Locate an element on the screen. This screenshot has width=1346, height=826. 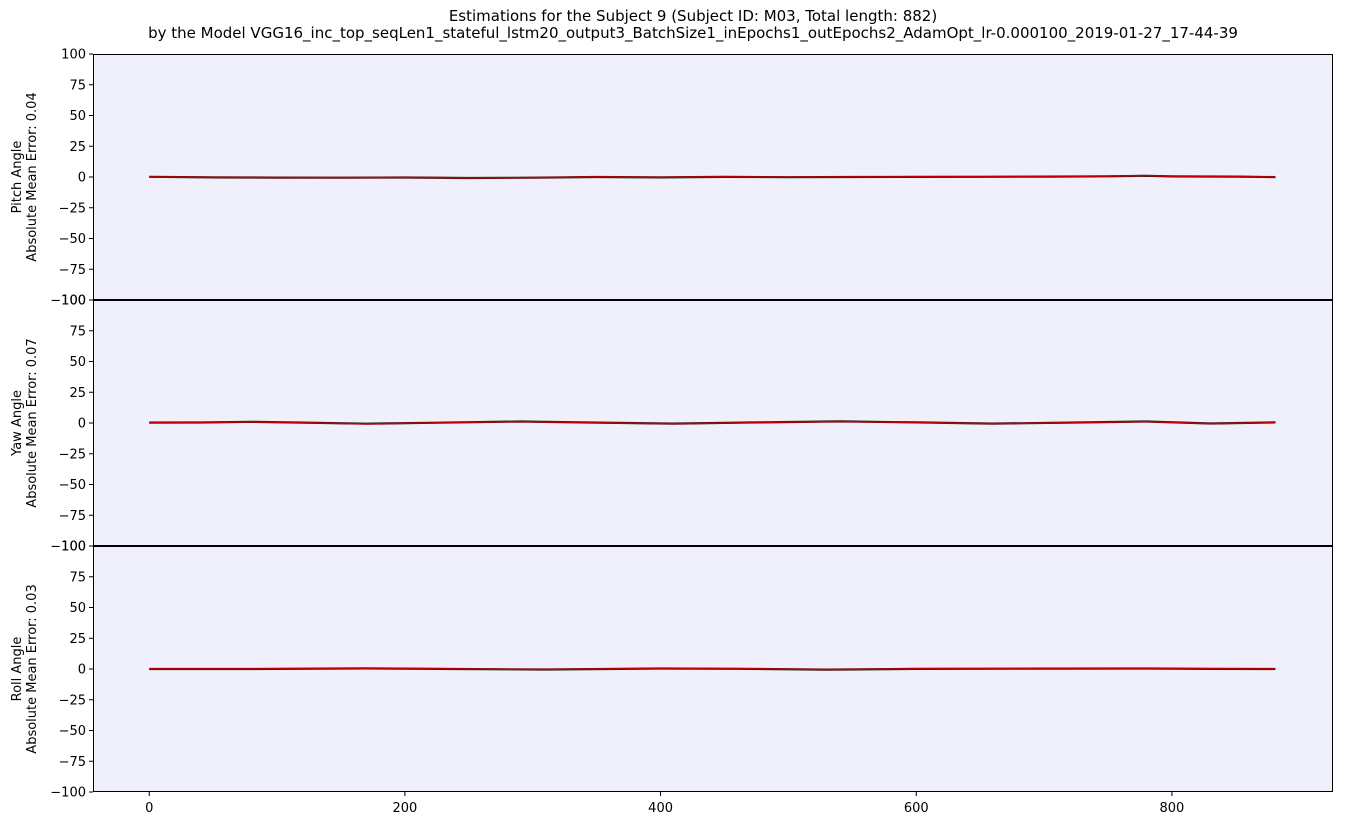
panel-1-y-tick-label: −100 is located at coordinates (68, 301).